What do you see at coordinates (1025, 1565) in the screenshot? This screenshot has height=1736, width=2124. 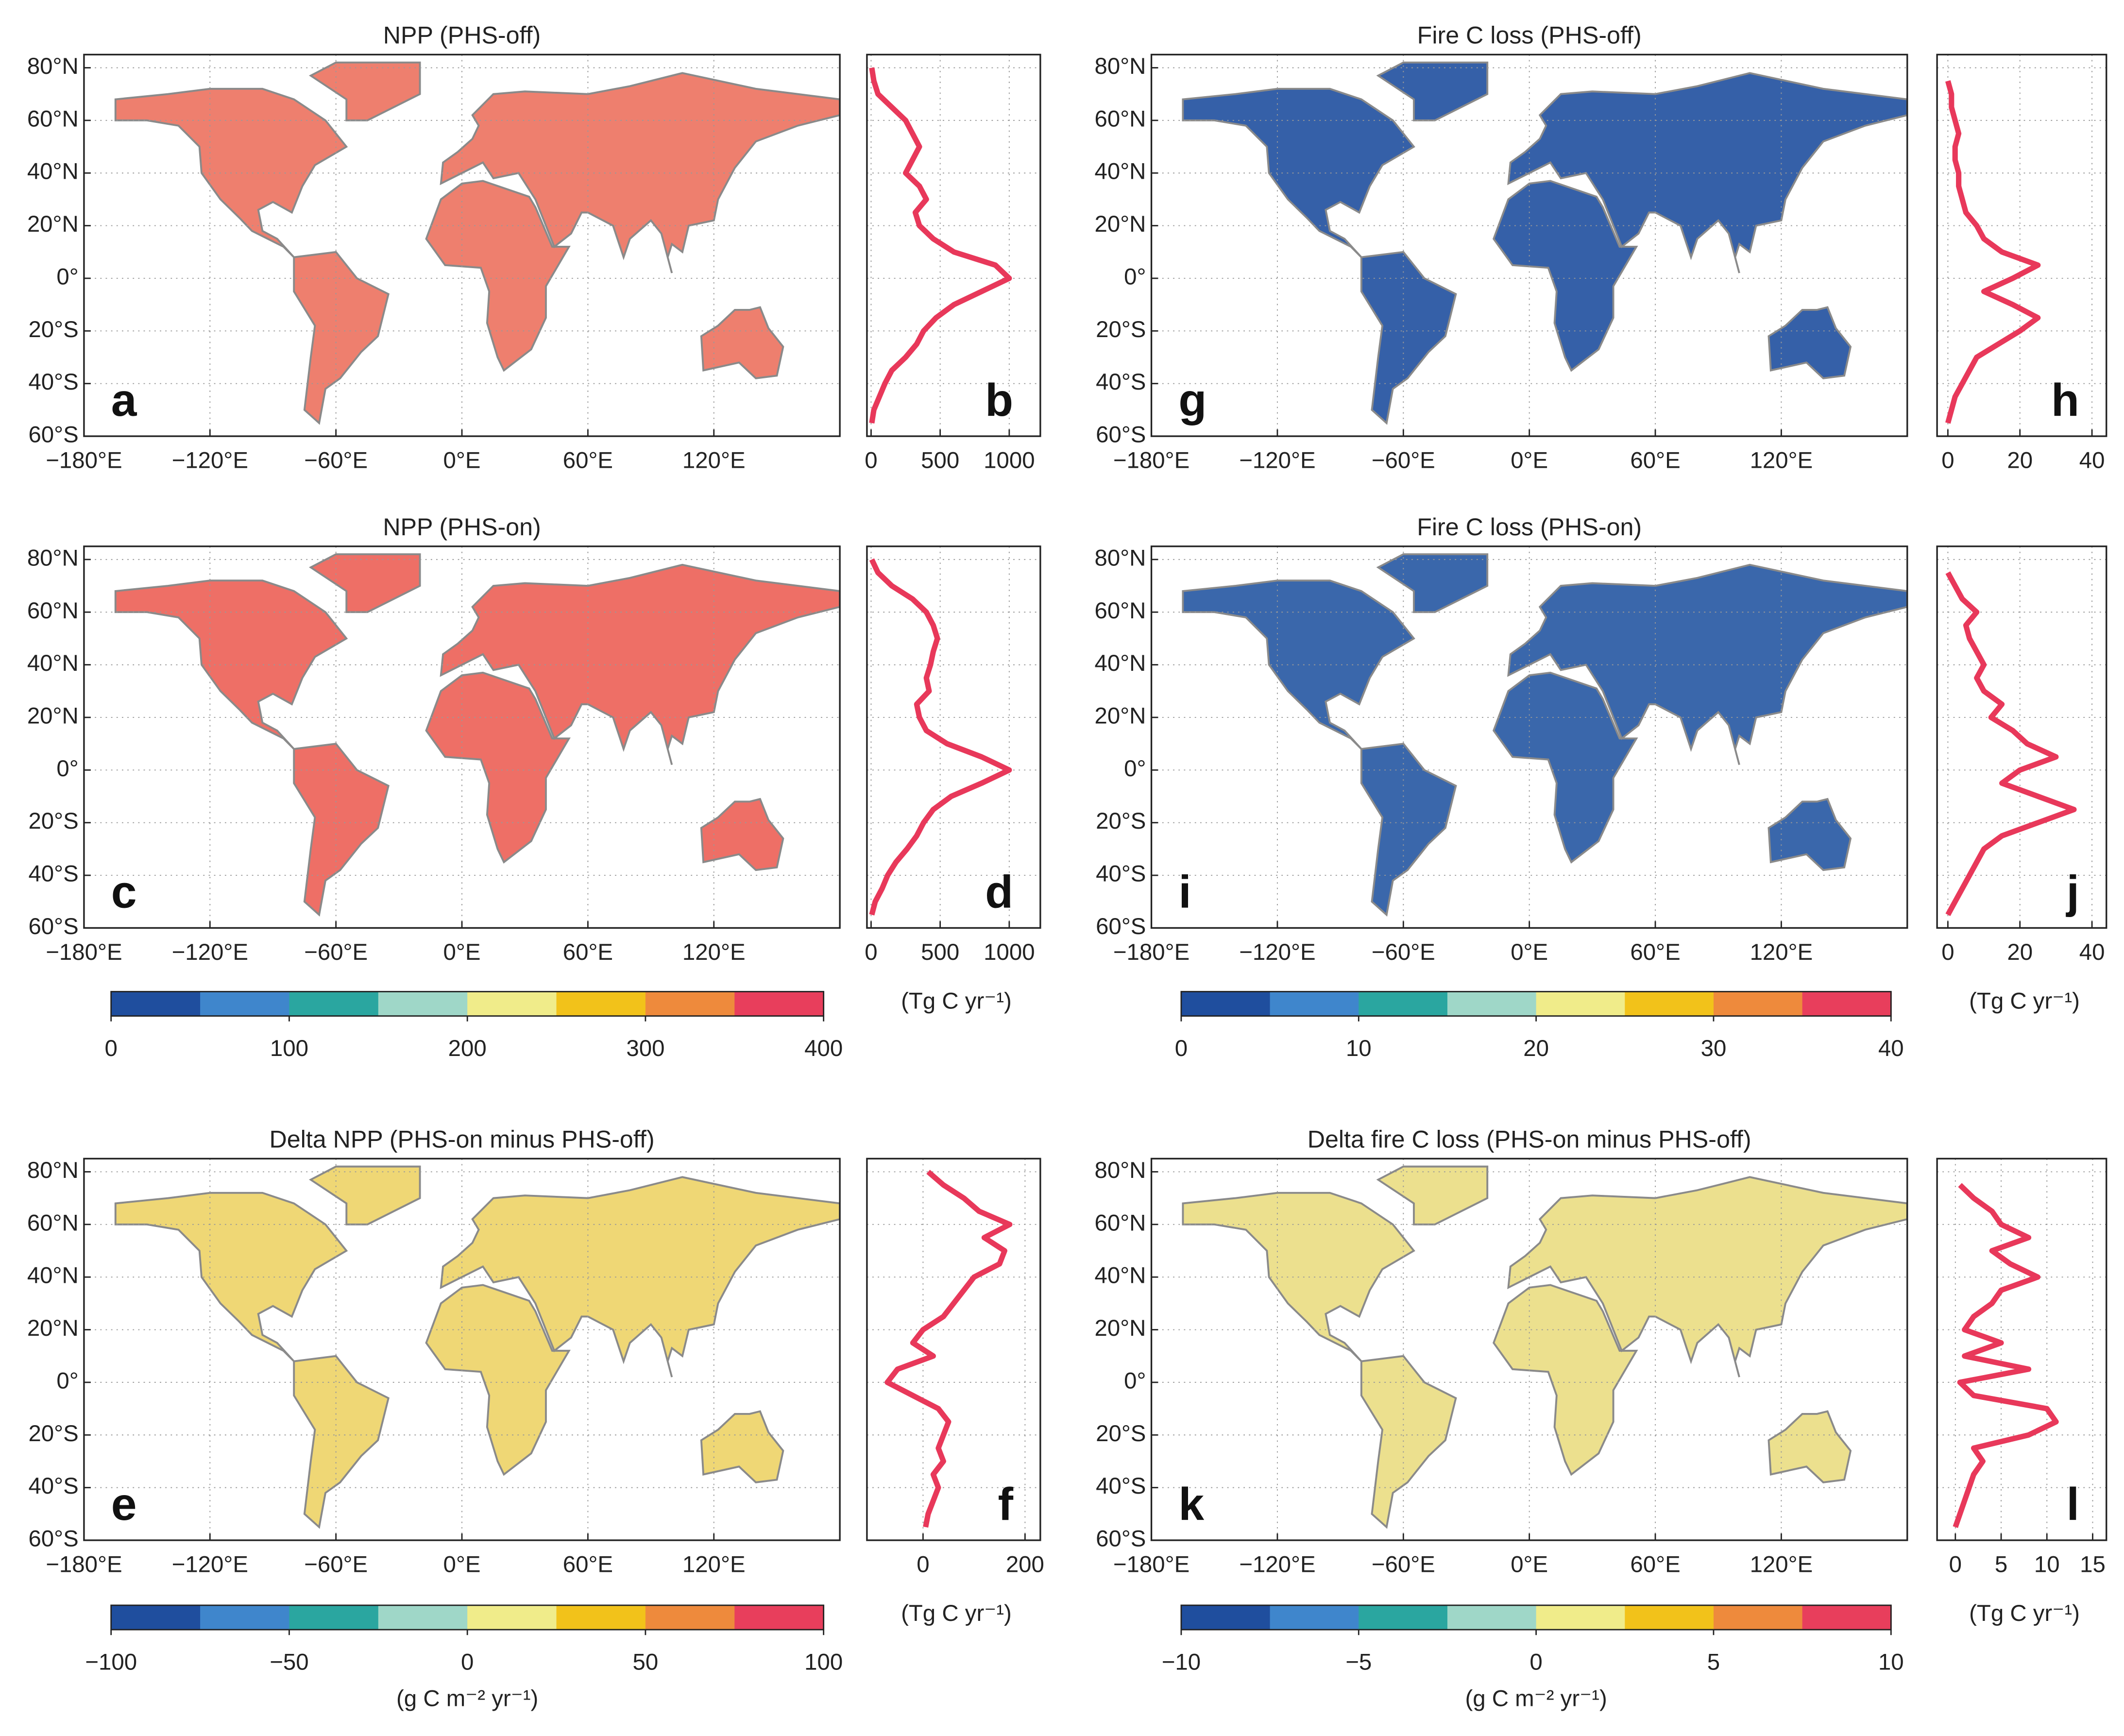 I see `x-tick-label: 200` at bounding box center [1025, 1565].